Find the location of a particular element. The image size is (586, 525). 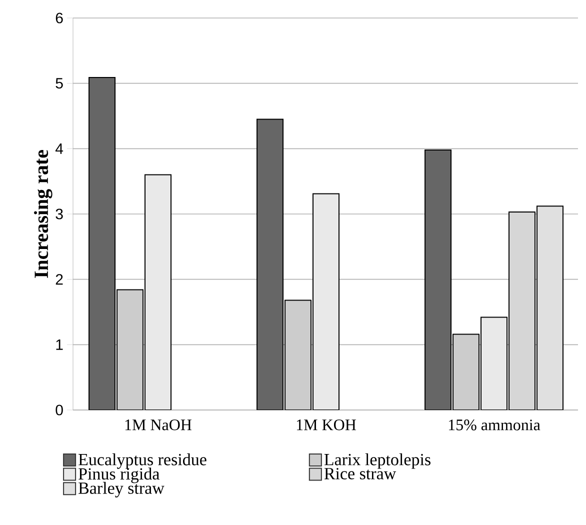

x-tick-label: 1M KOH is located at coordinates (326, 425).